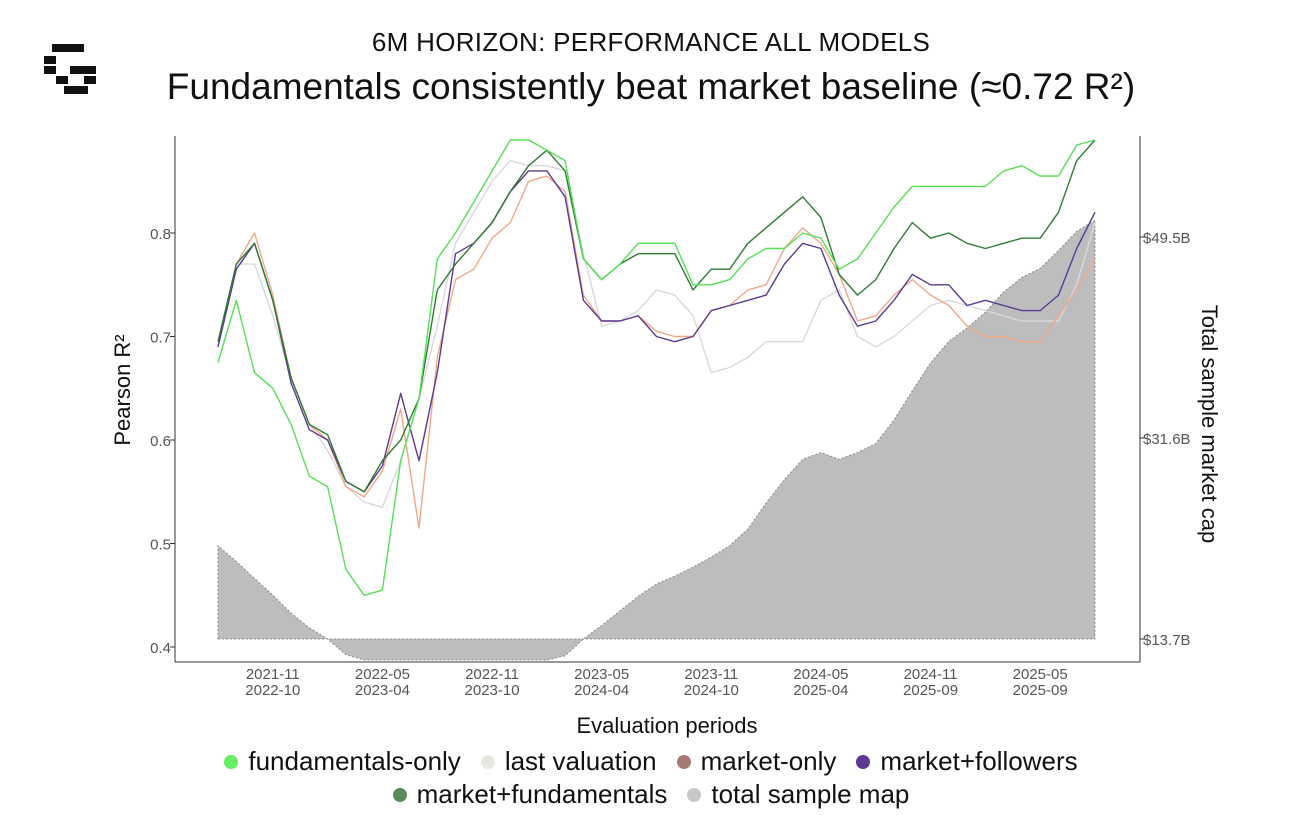 The image size is (1302, 840). What do you see at coordinates (580, 761) in the screenshot?
I see `legend-label: last valuation` at bounding box center [580, 761].